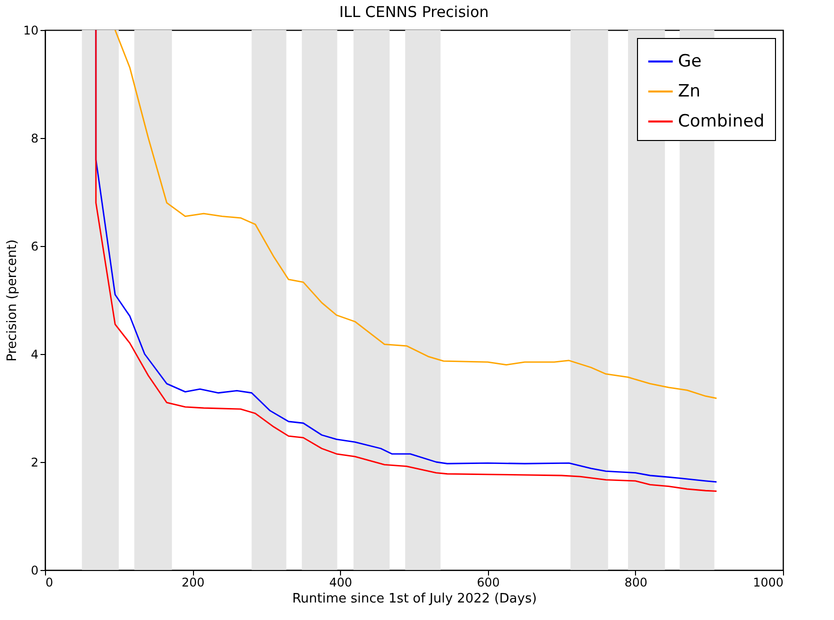  What do you see at coordinates (193, 583) in the screenshot?
I see `x-tick-label: 200` at bounding box center [193, 583].